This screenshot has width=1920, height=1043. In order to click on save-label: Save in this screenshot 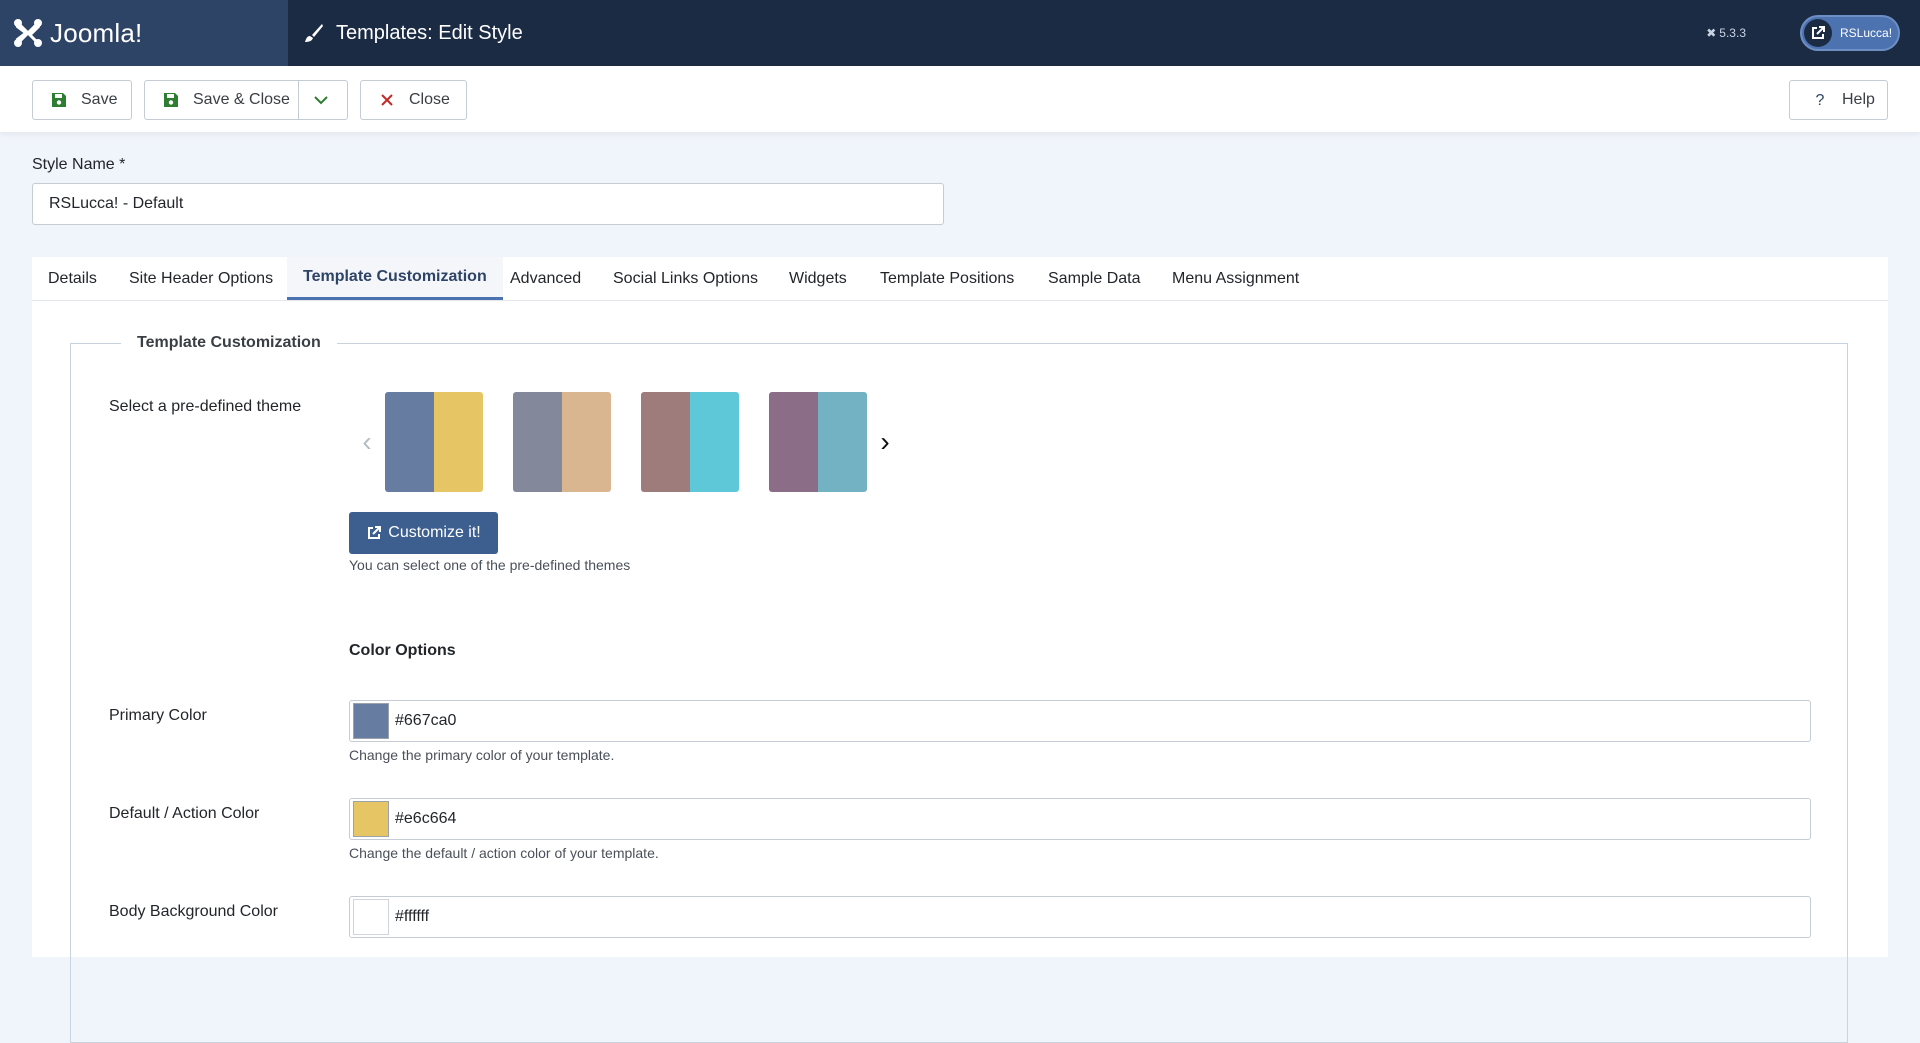, I will do `click(99, 99)`.